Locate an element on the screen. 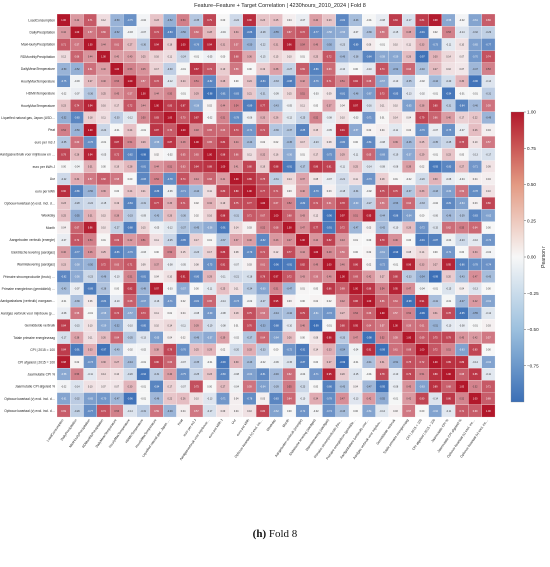 The image size is (550, 567). cell-value-label: 0.75 is located at coordinates (408, 362).